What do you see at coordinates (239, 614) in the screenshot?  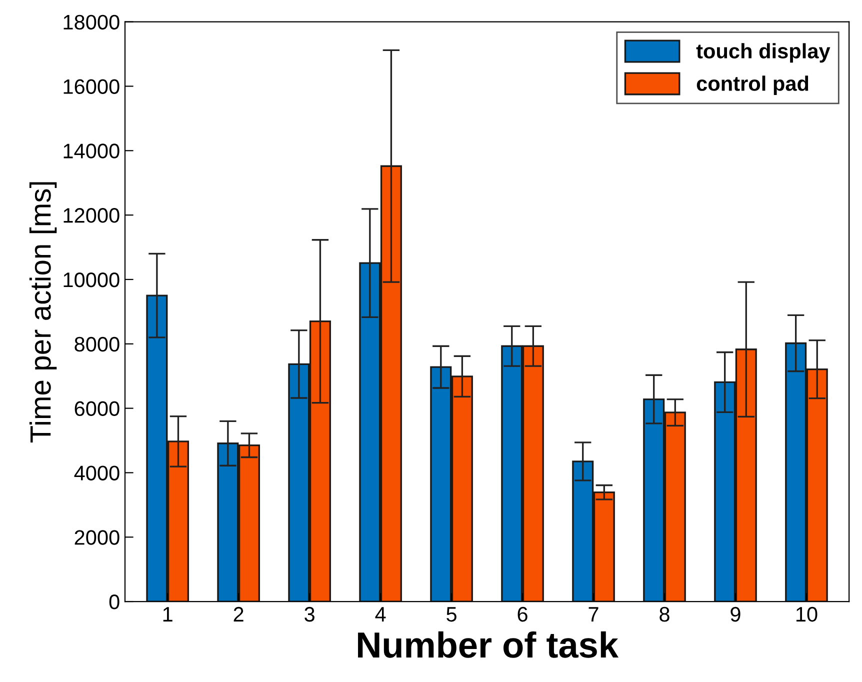 I see `x-tick-label: 2` at bounding box center [239, 614].